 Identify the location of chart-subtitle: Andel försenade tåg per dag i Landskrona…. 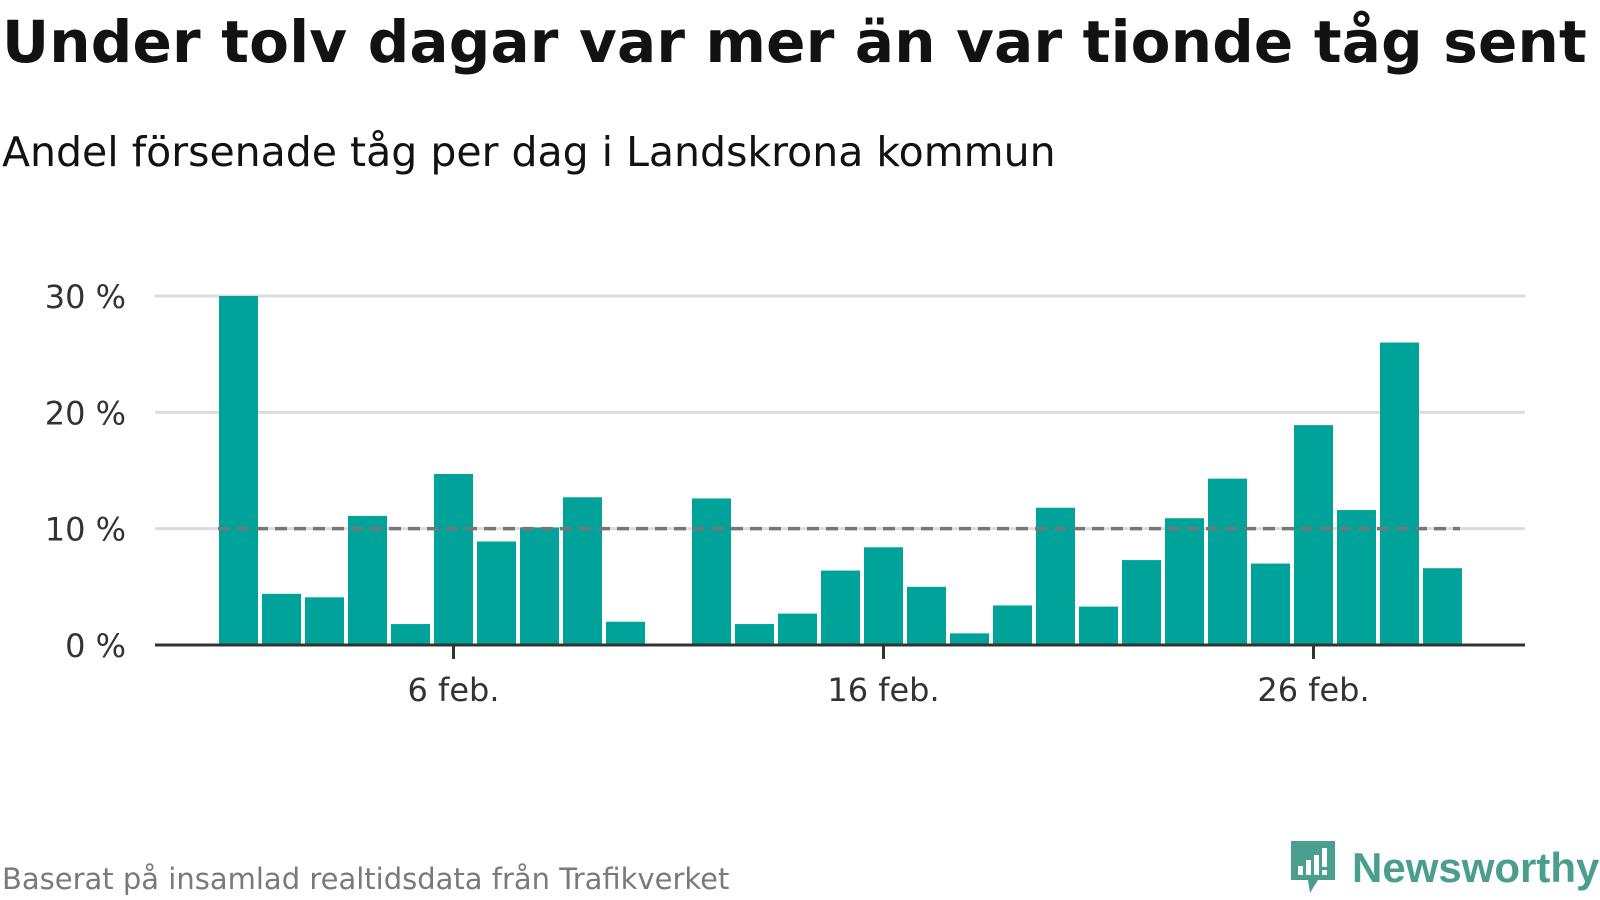
(529, 152).